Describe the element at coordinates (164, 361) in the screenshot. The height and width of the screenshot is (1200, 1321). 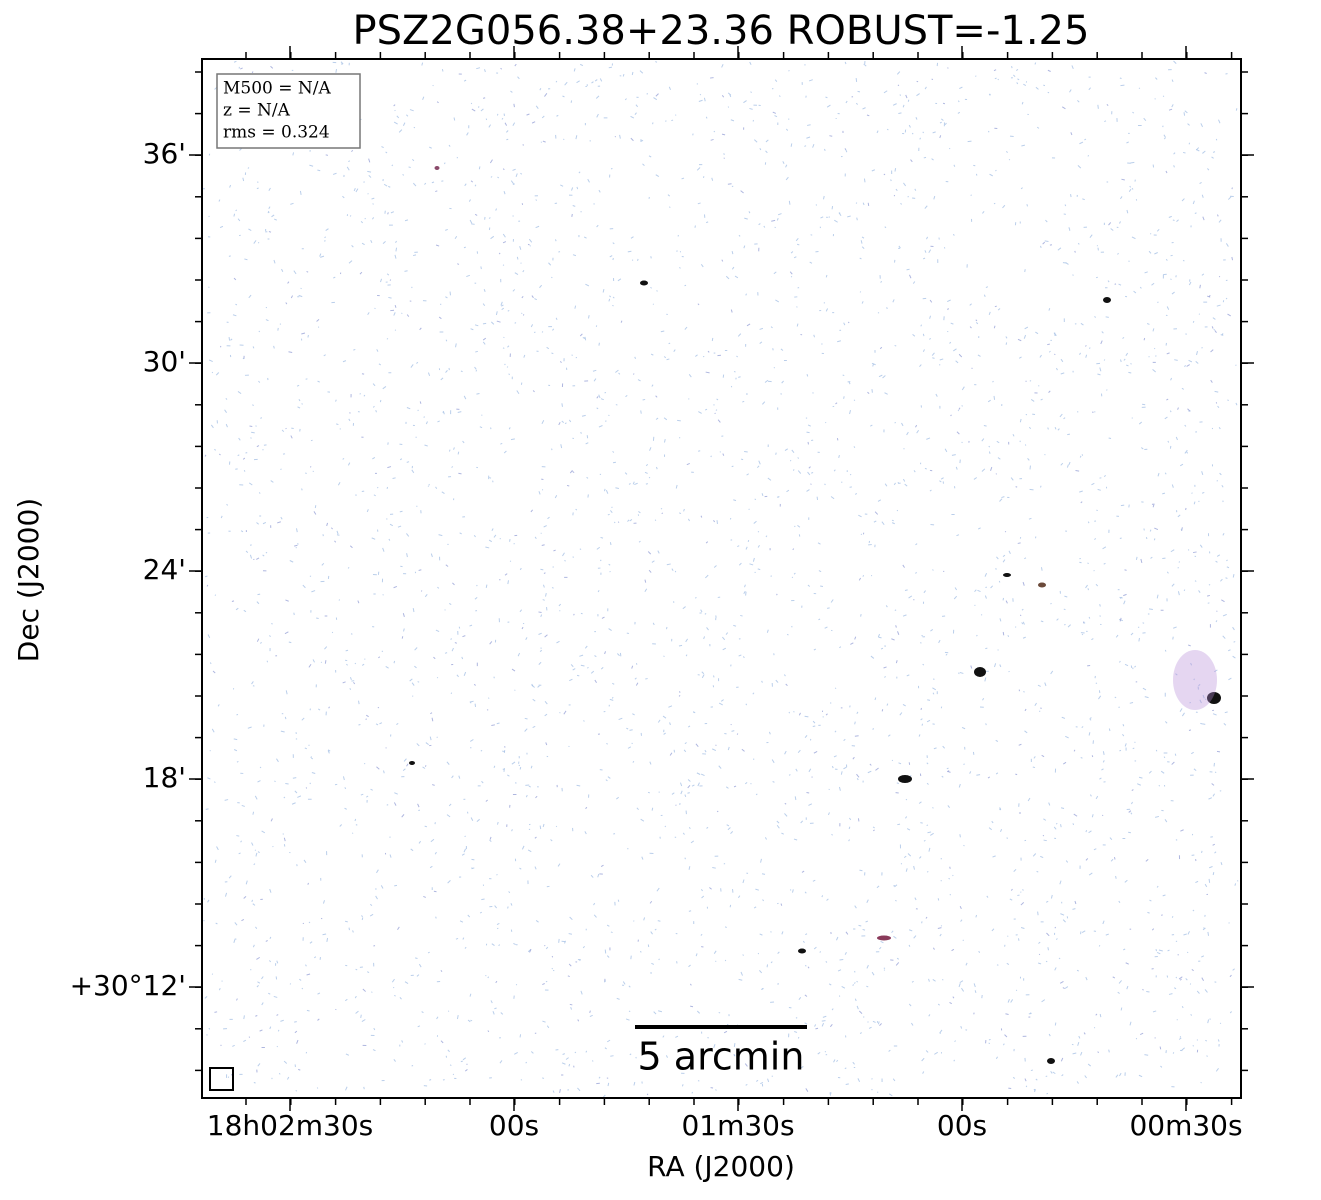
I see `y-tick-label: 30'` at that location.